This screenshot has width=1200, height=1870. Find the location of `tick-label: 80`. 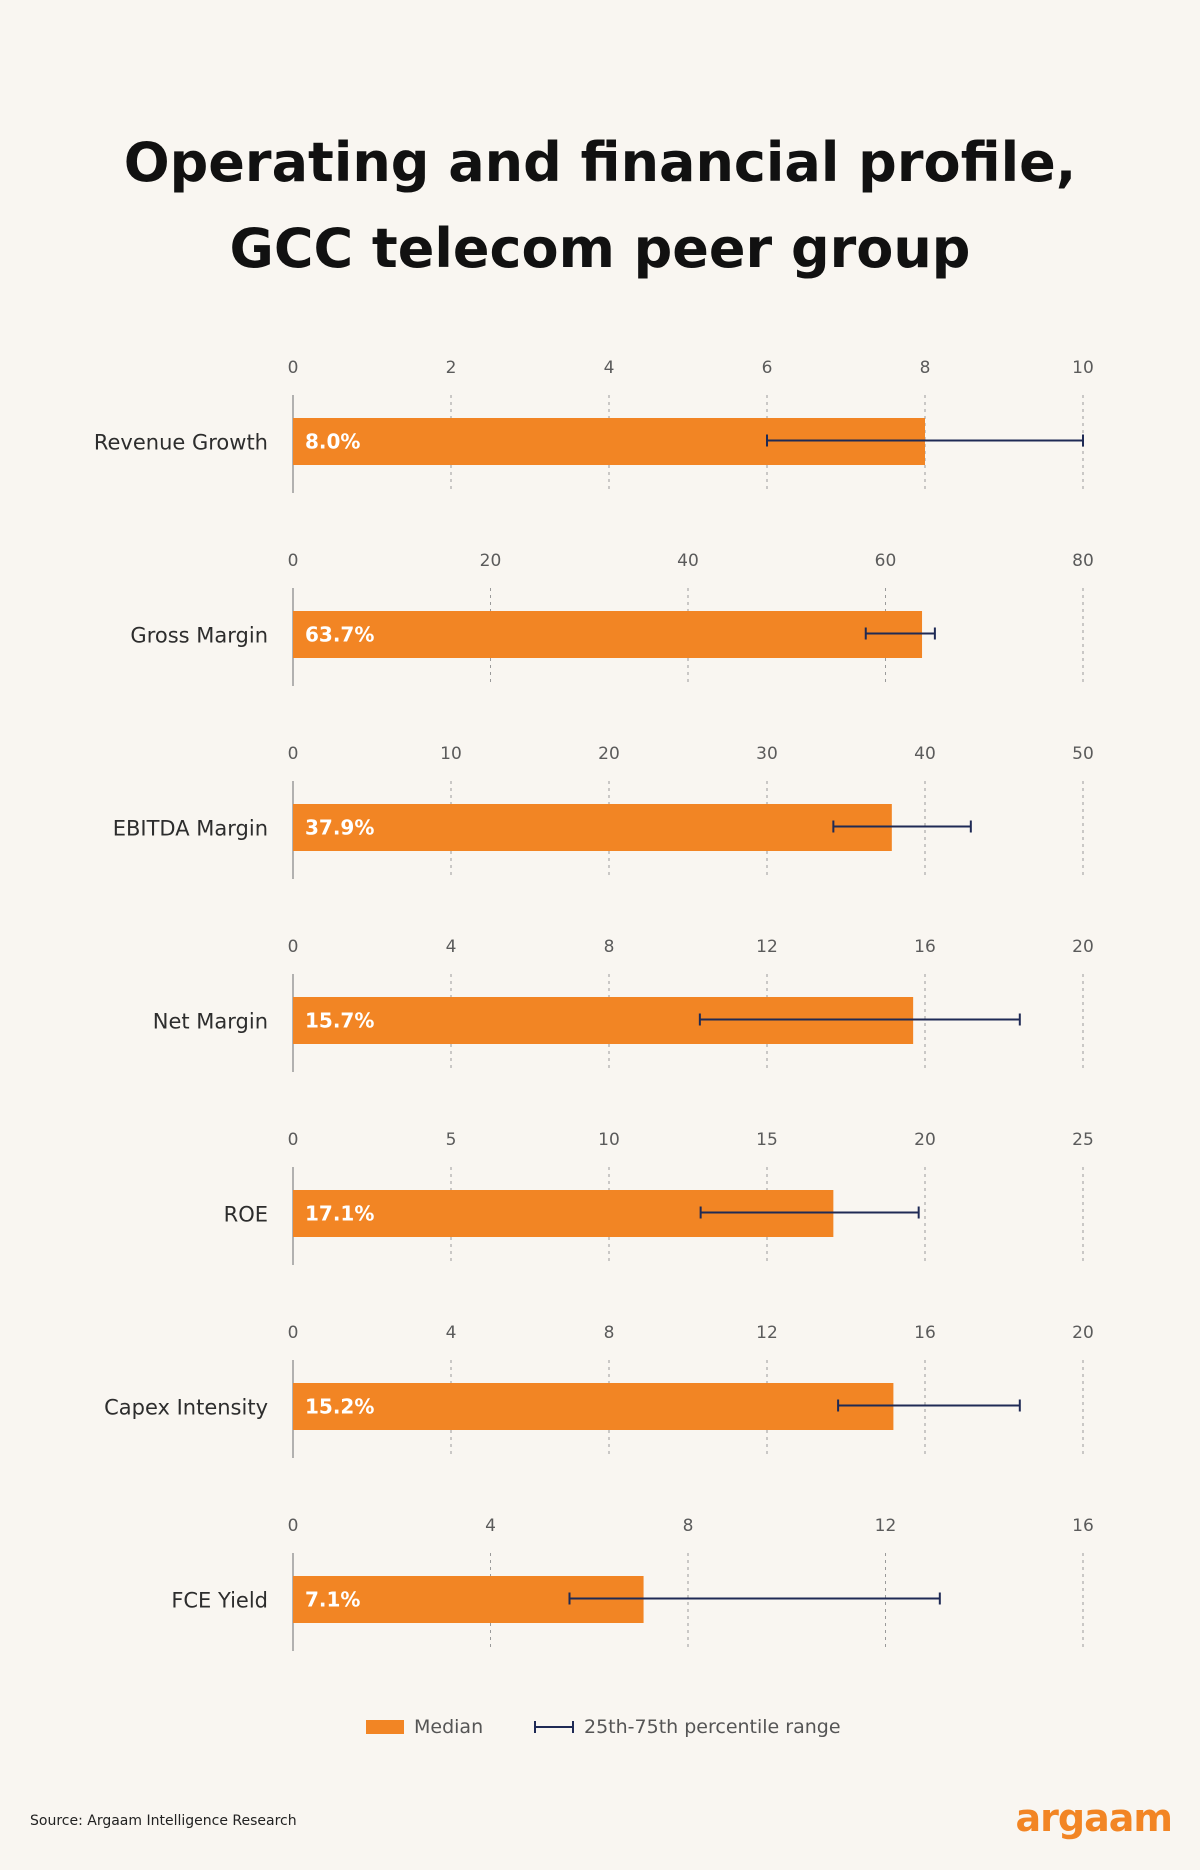

tick-label: 80 is located at coordinates (1083, 561).